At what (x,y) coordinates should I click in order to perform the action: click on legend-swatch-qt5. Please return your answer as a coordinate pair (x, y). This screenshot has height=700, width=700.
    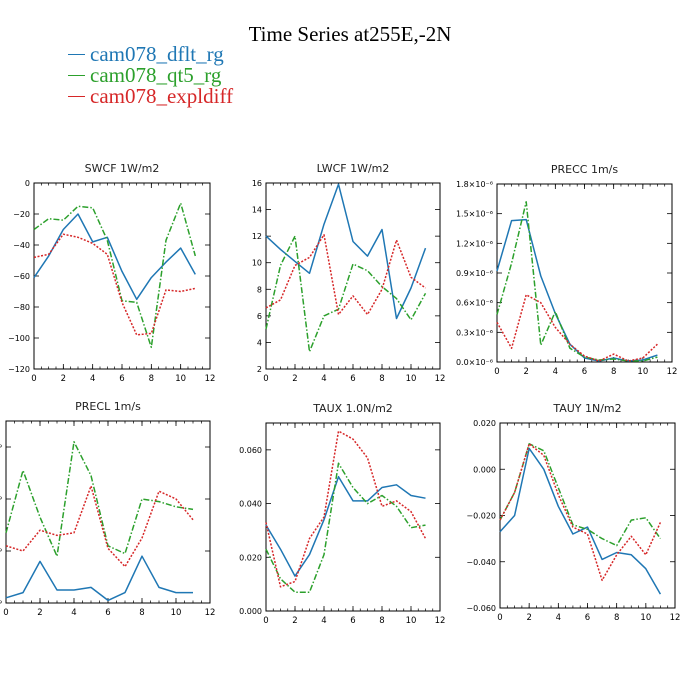
    Looking at the image, I should click on (76, 75).